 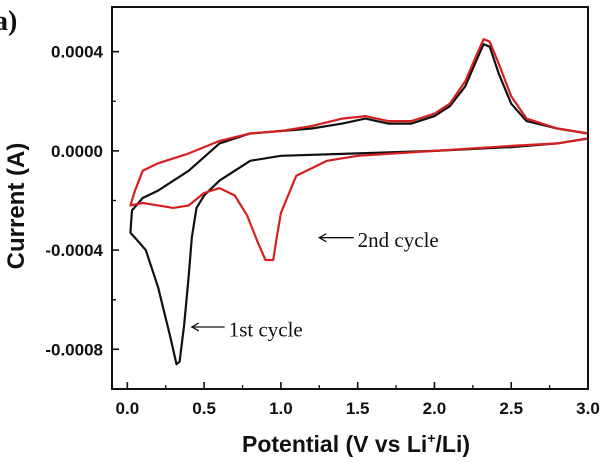 I want to click on annotation-label-2: 1st cycle, so click(x=266, y=329).